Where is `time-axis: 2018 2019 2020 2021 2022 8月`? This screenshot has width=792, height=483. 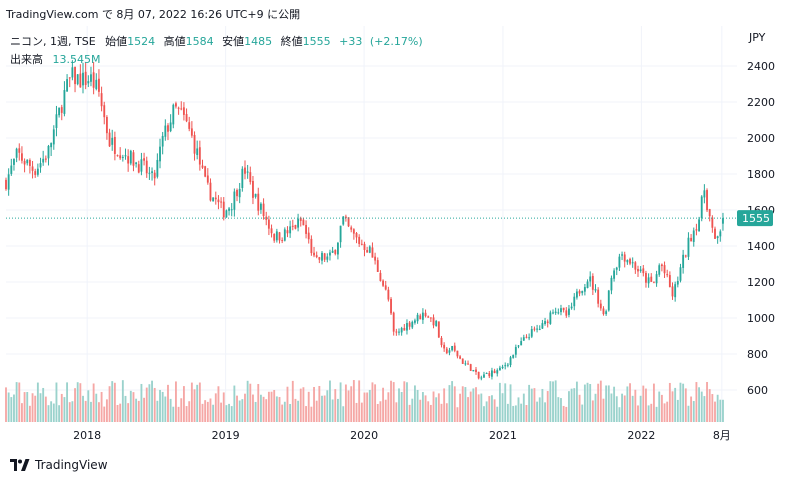
time-axis: 2018 2019 2020 2021 2022 8月 is located at coordinates (402, 435).